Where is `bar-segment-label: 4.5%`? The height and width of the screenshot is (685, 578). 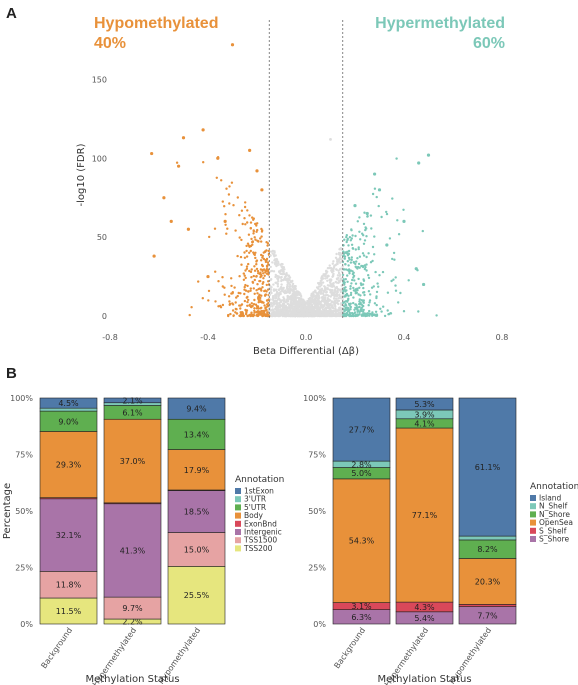 bar-segment-label: 4.5% is located at coordinates (68, 403).